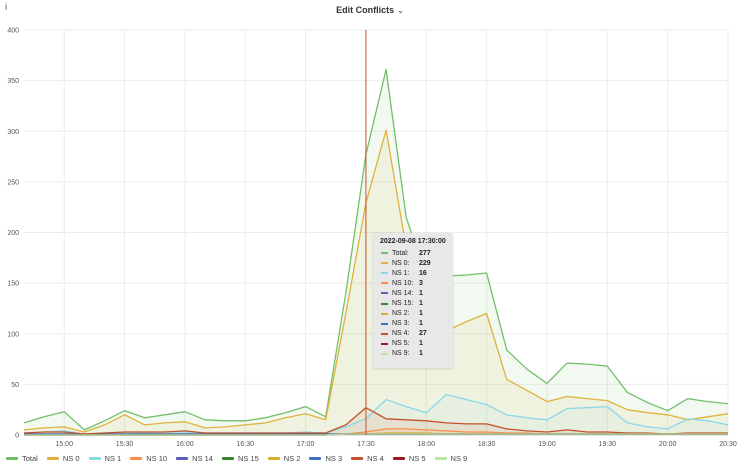 Image resolution: width=740 pixels, height=470 pixels. I want to click on tooltip-label: NS 2:, so click(401, 314).